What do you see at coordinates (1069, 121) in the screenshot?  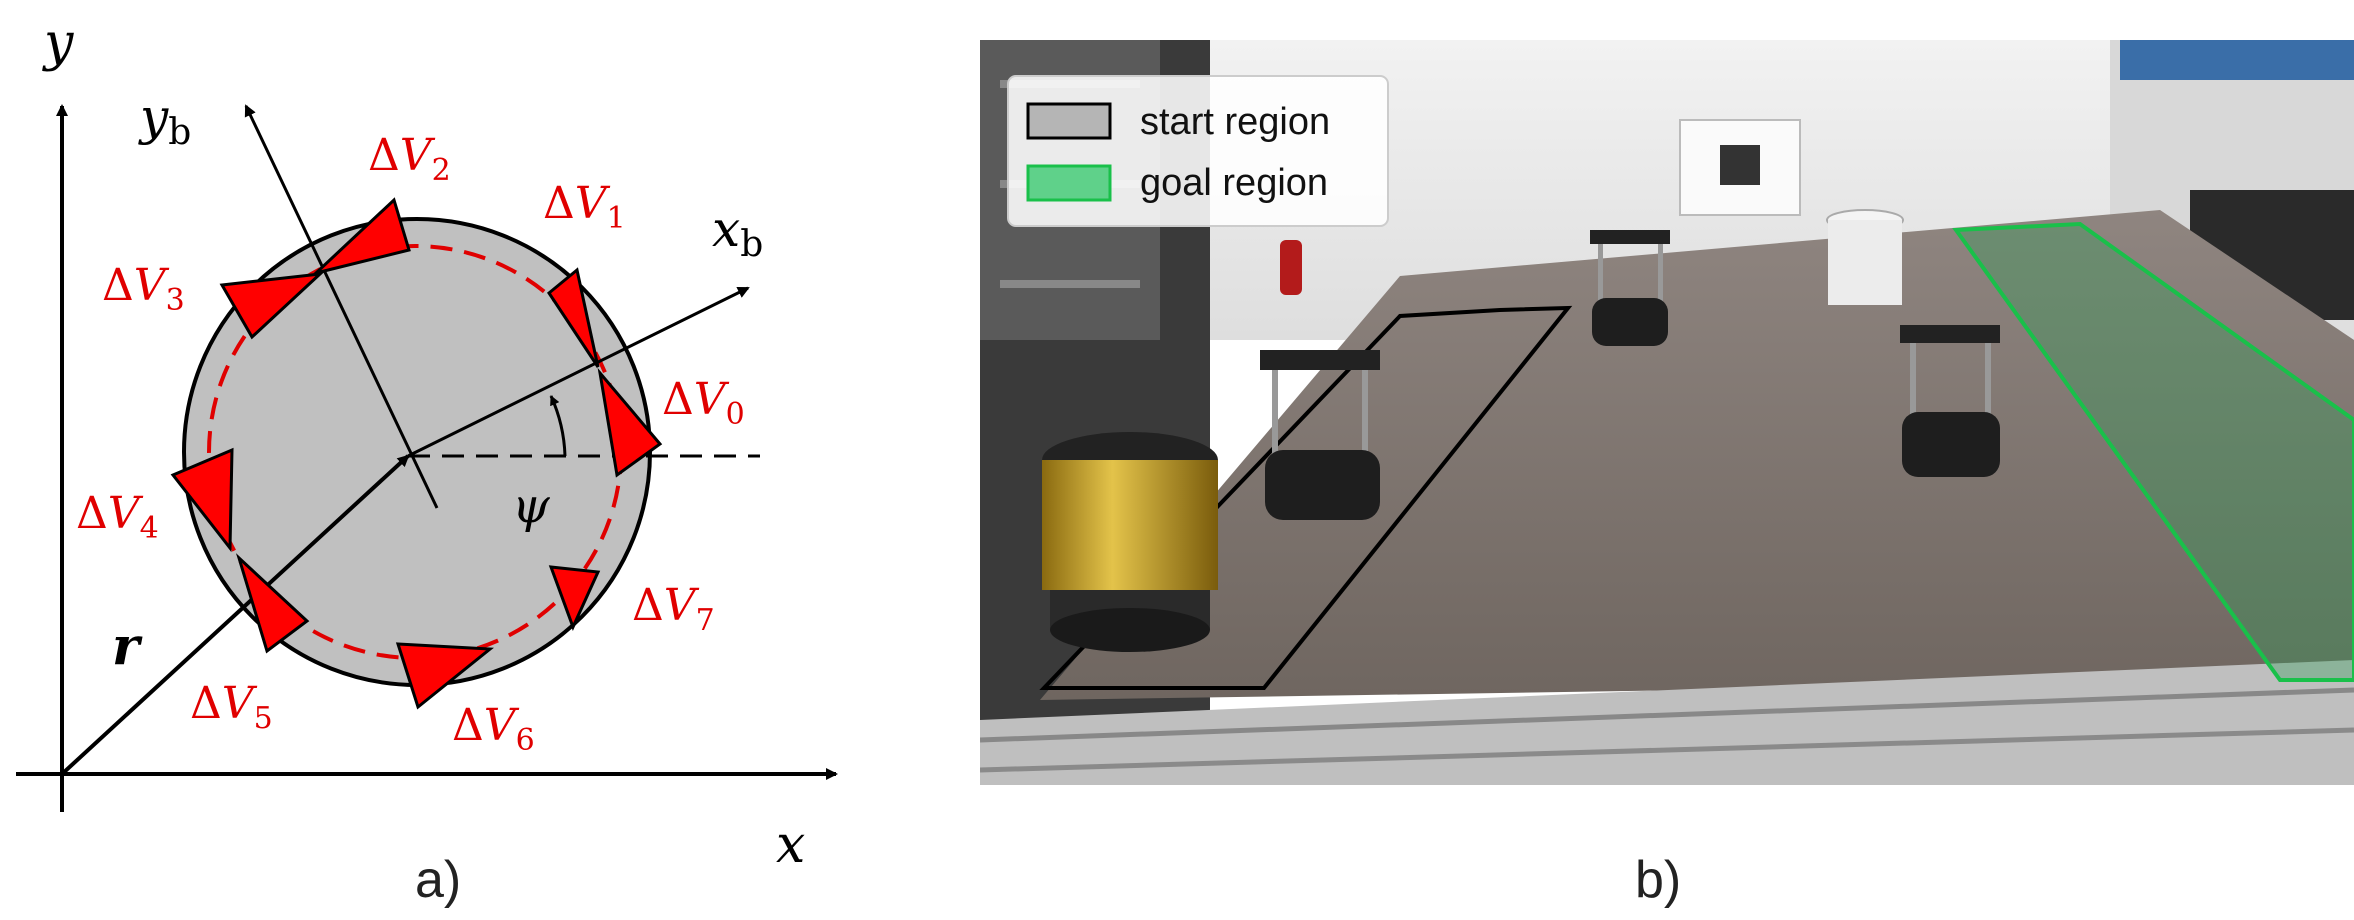 I see `legend-swatch-start` at bounding box center [1069, 121].